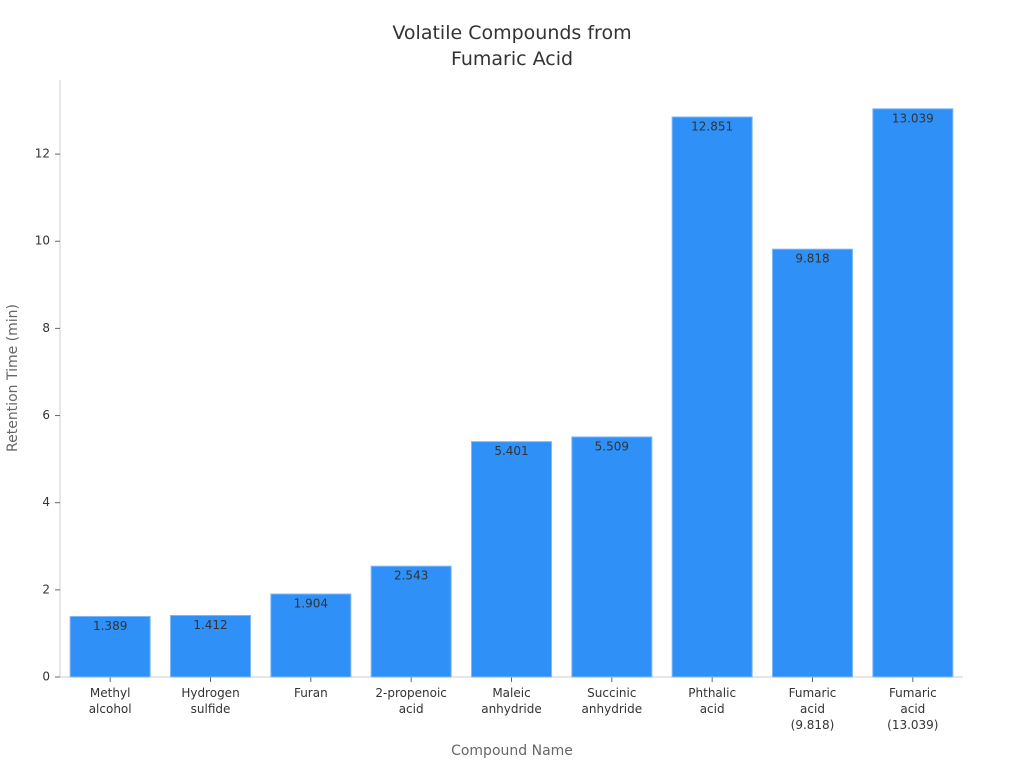  Describe the element at coordinates (46, 677) in the screenshot. I see `y-tick-label: 0` at that location.